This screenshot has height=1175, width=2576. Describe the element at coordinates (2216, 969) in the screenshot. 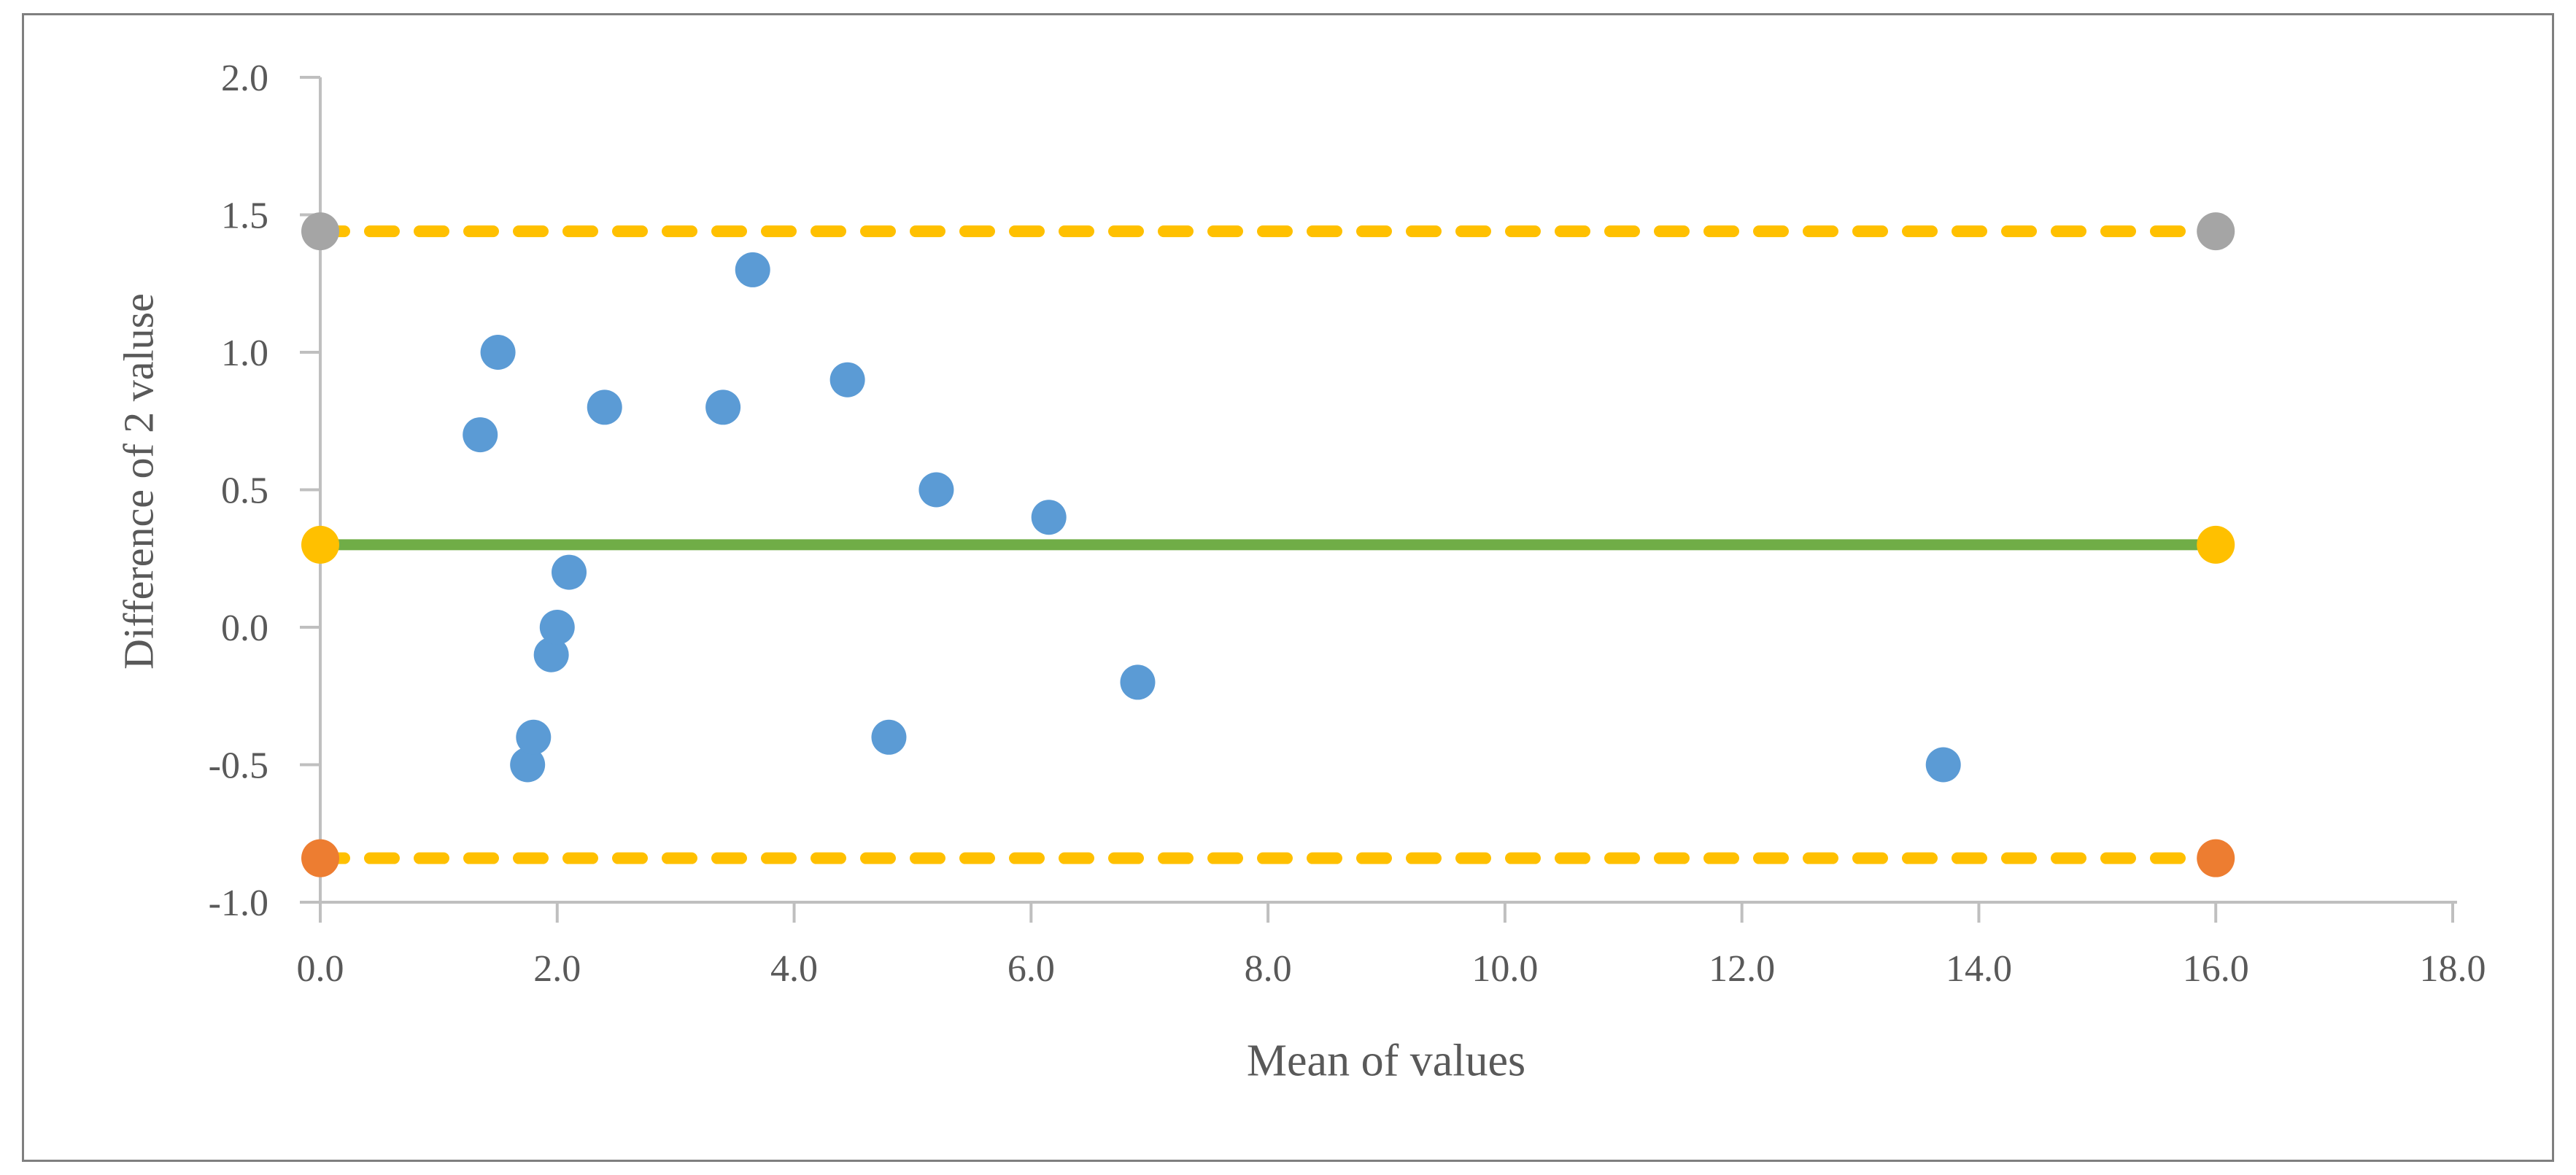

I see `x-tick-label: 16.0` at that location.